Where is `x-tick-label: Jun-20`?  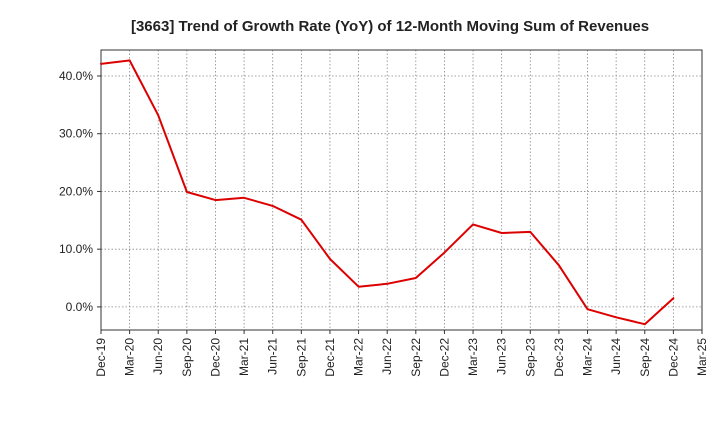
x-tick-label: Jun-20 is located at coordinates (158, 356).